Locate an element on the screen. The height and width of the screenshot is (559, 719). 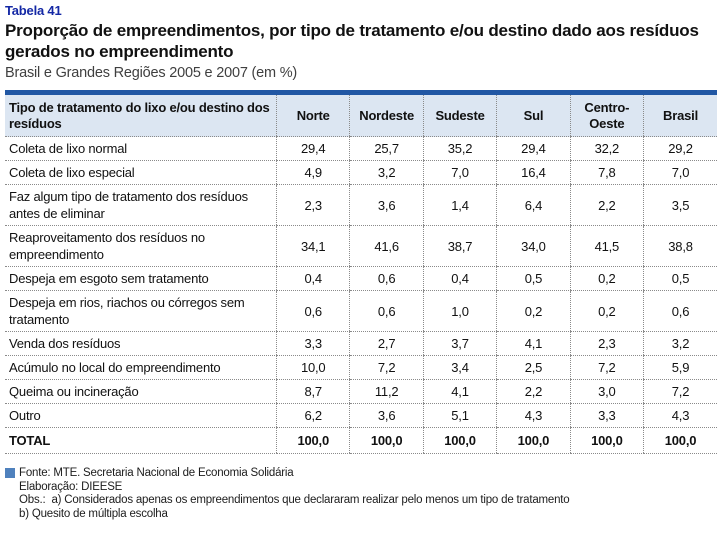
cell-value: 2,7 is located at coordinates (386, 343).